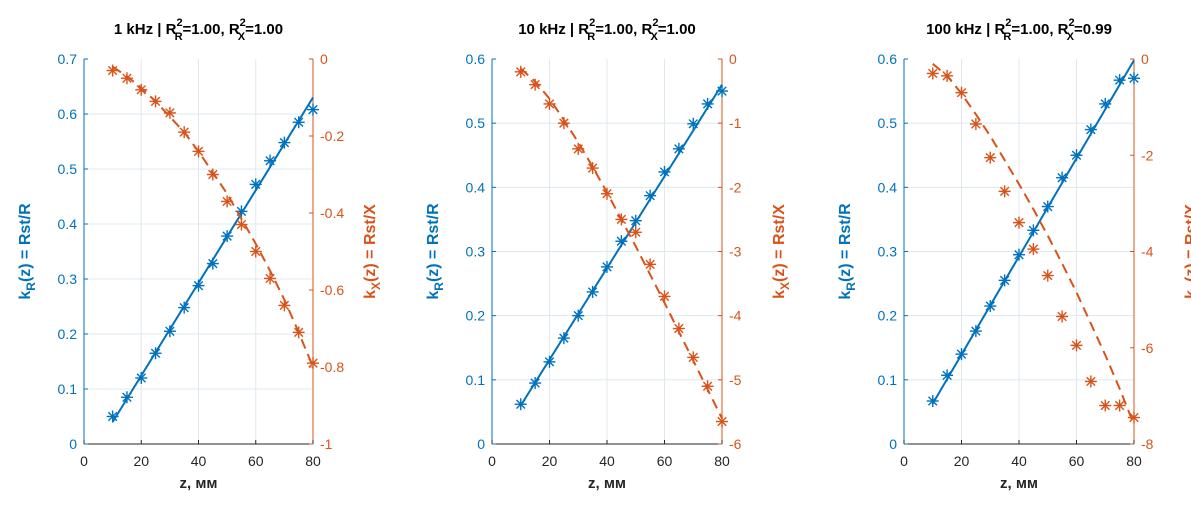 This screenshot has width=1191, height=506. What do you see at coordinates (735, 380) in the screenshot?
I see `right-y-tick-label: -5` at bounding box center [735, 380].